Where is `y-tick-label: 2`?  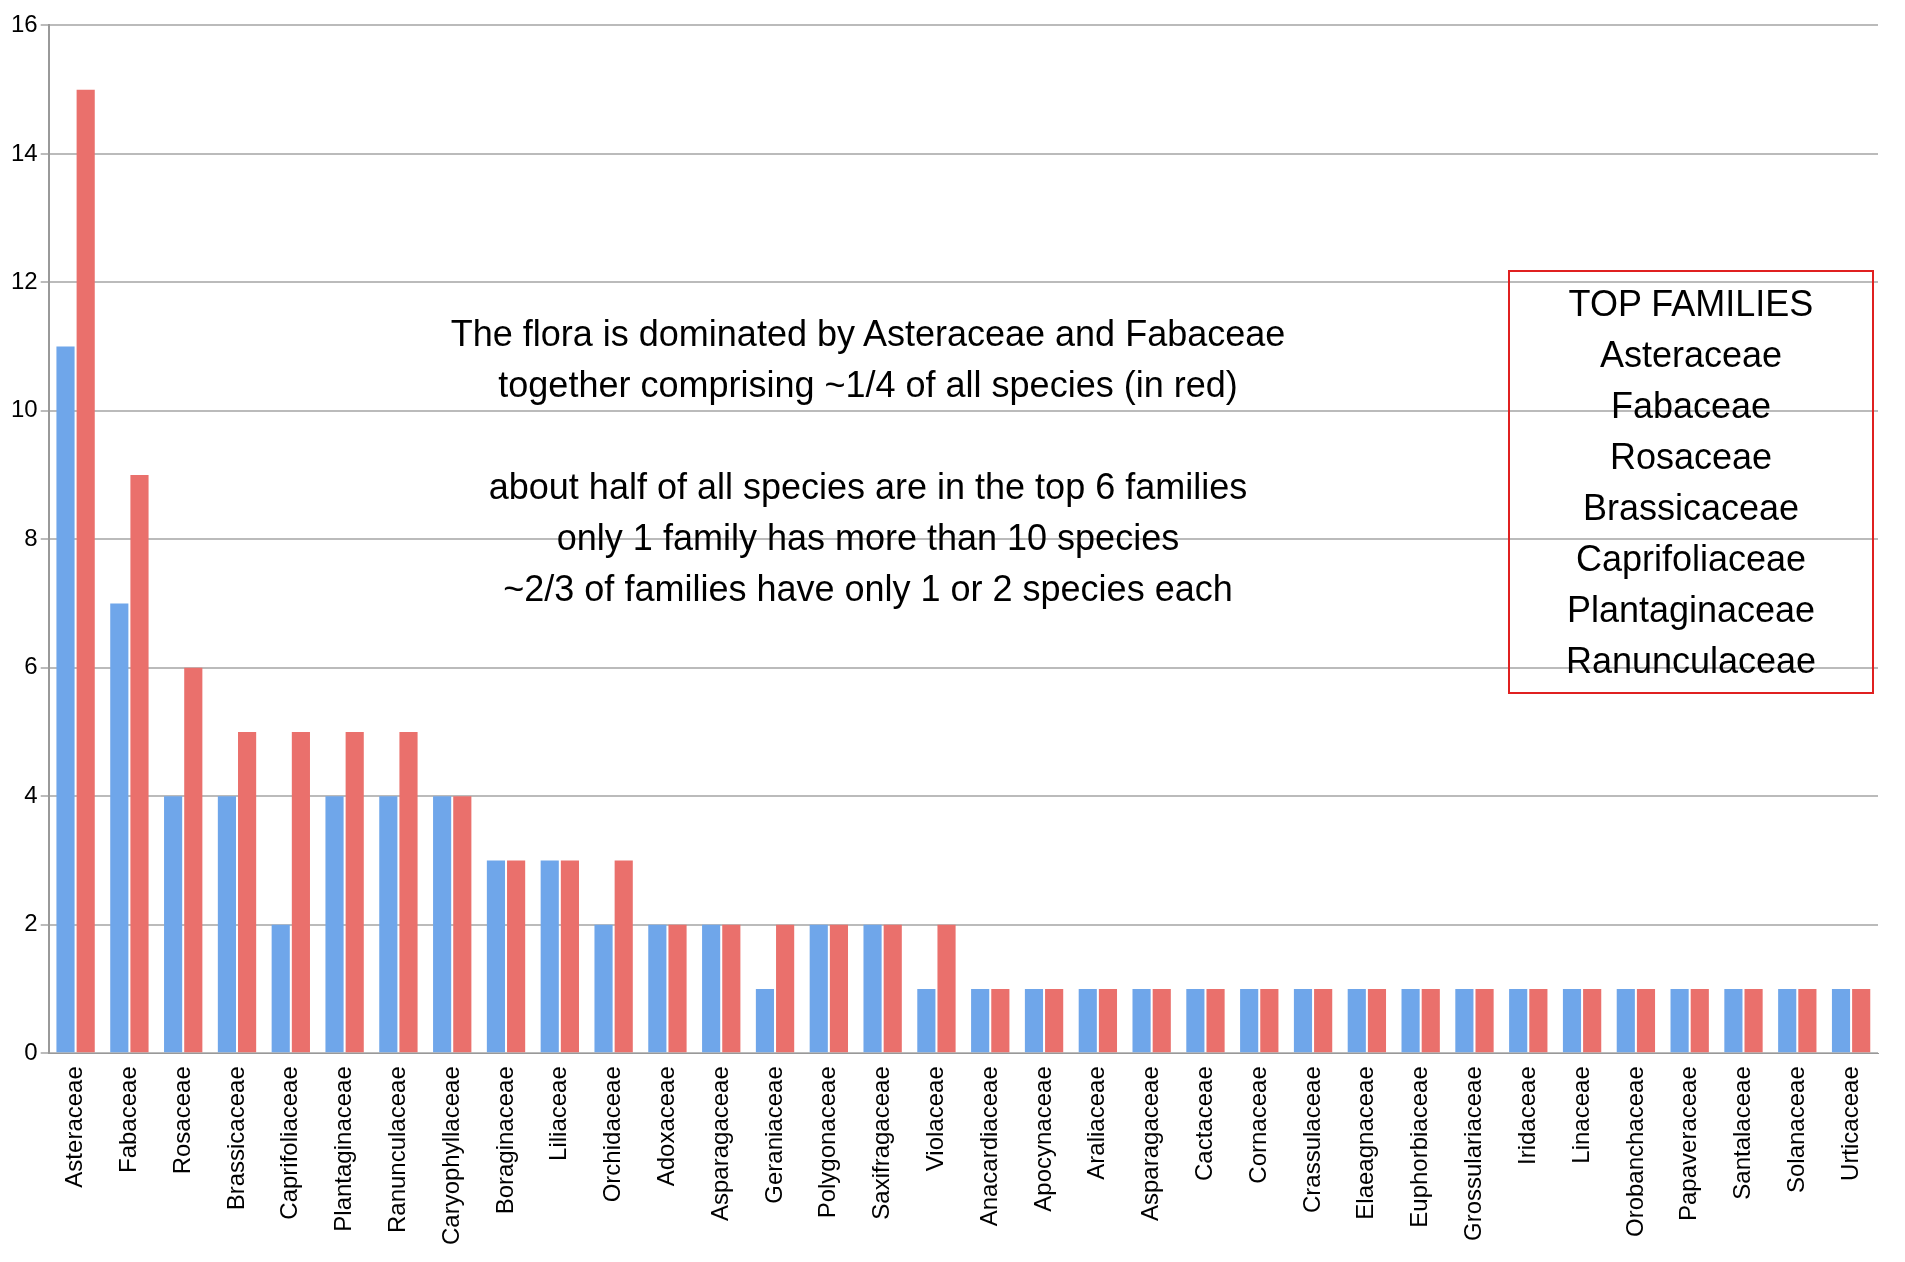 y-tick-label: 2 is located at coordinates (31, 923).